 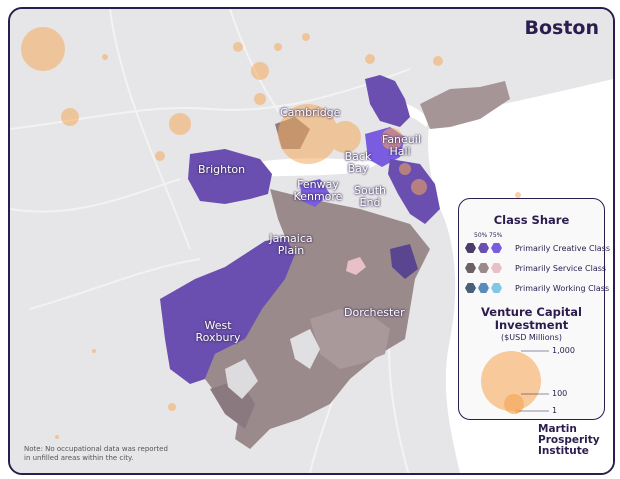 I want to click on legend-service-hex-low, so click(x=470, y=268).